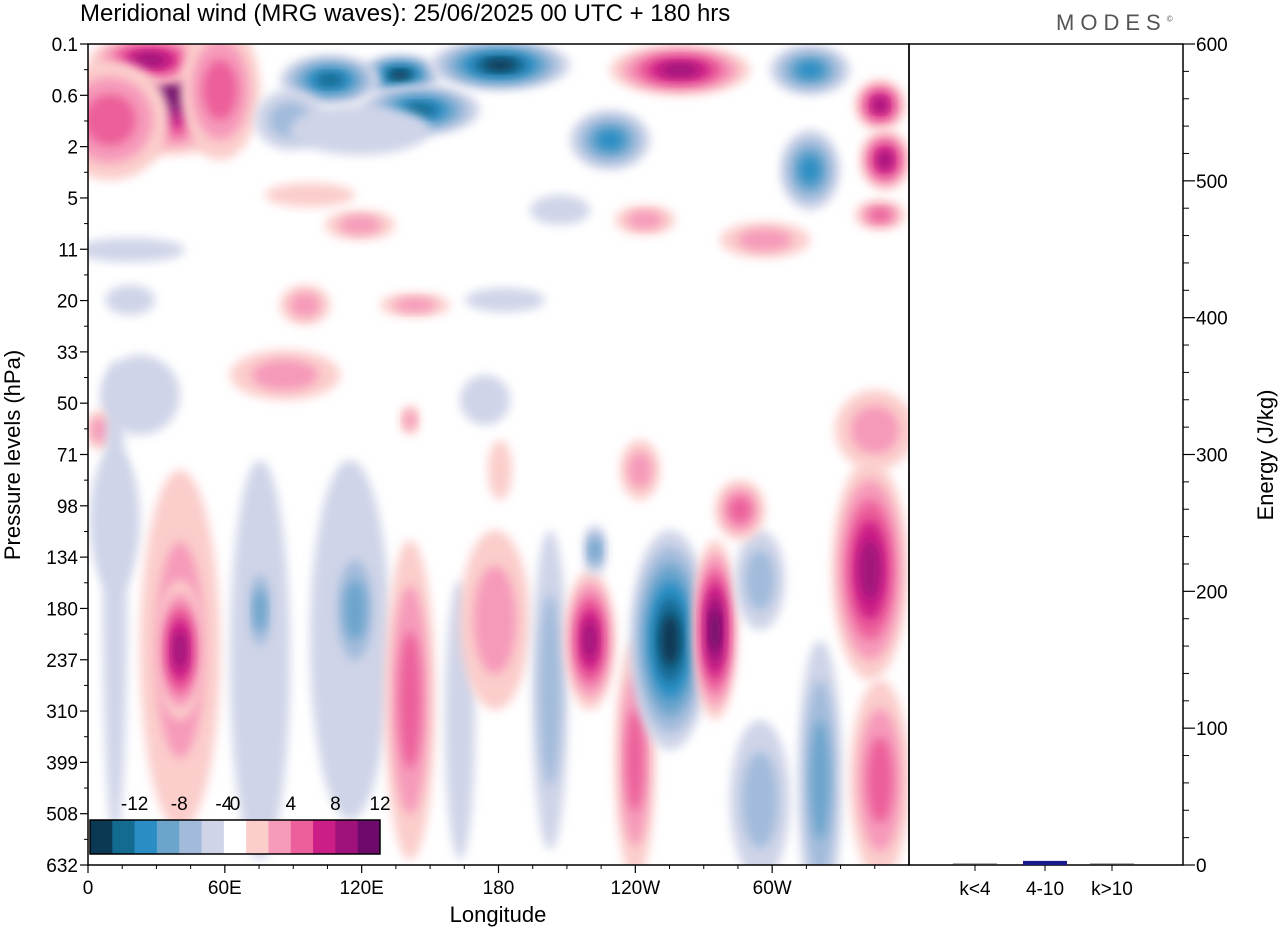 Image resolution: width=1280 pixels, height=930 pixels. Describe the element at coordinates (62, 866) in the screenshot. I see `y-tick-label: 632` at that location.